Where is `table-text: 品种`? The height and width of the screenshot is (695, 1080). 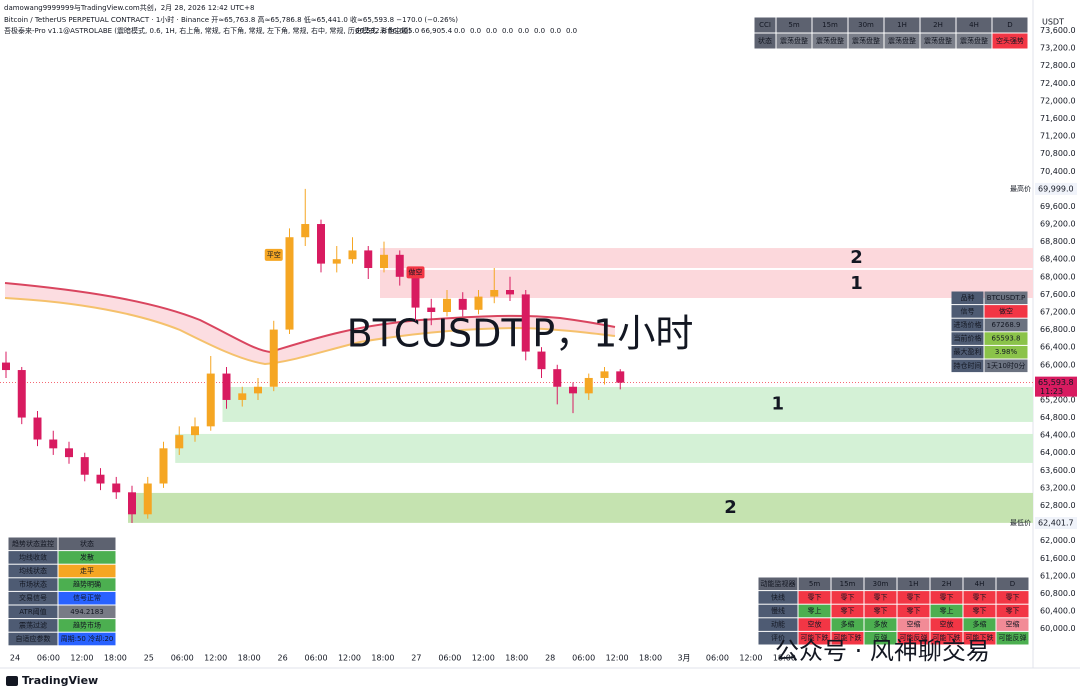 table-text: 品种 is located at coordinates (968, 297).